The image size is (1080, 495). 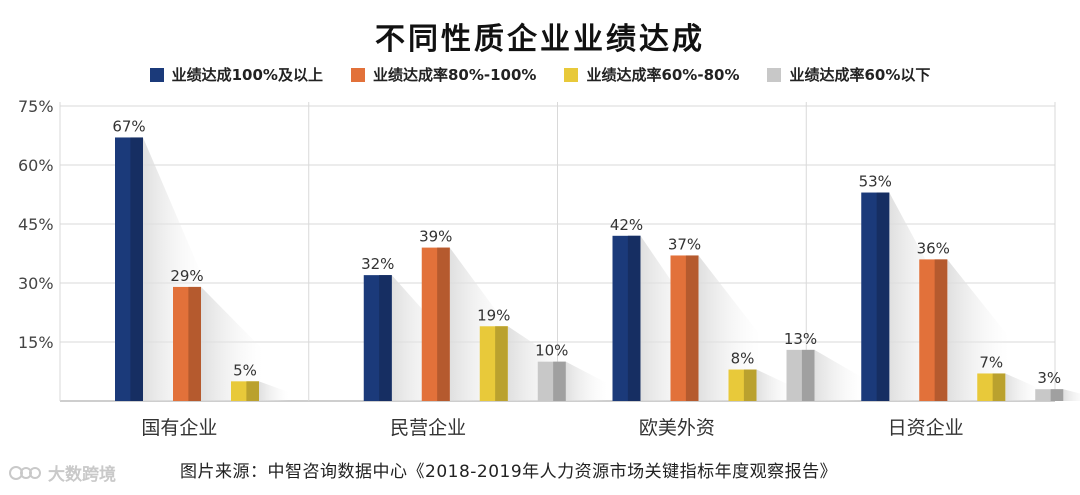 What do you see at coordinates (663, 75) in the screenshot?
I see `legend-label: 业绩达成率60%-80%` at bounding box center [663, 75].